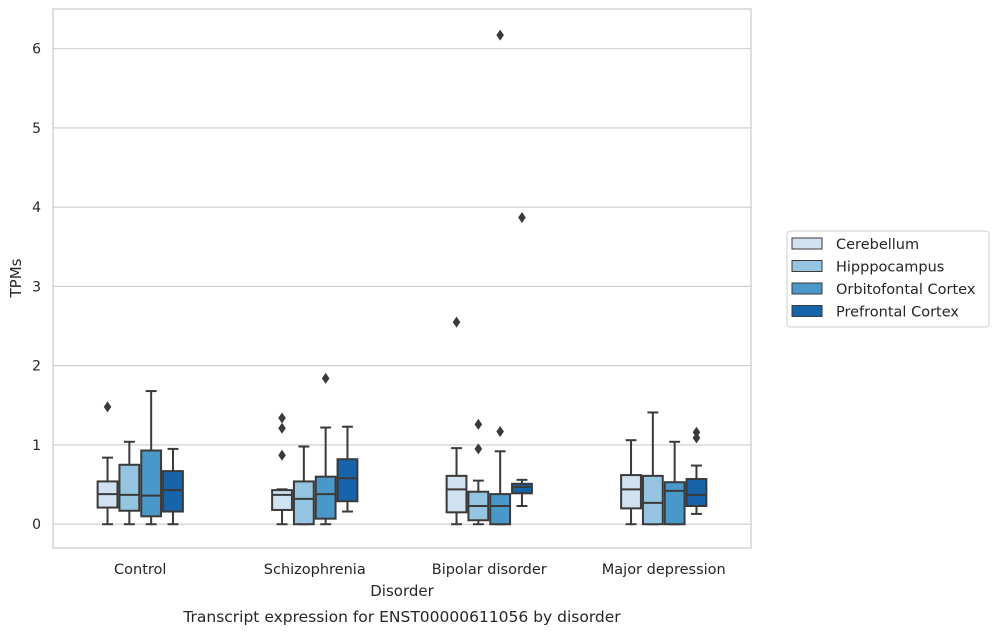 This screenshot has height=634, width=999. Describe the element at coordinates (897, 313) in the screenshot. I see `legend-label: Prefrontal Cortex` at that location.